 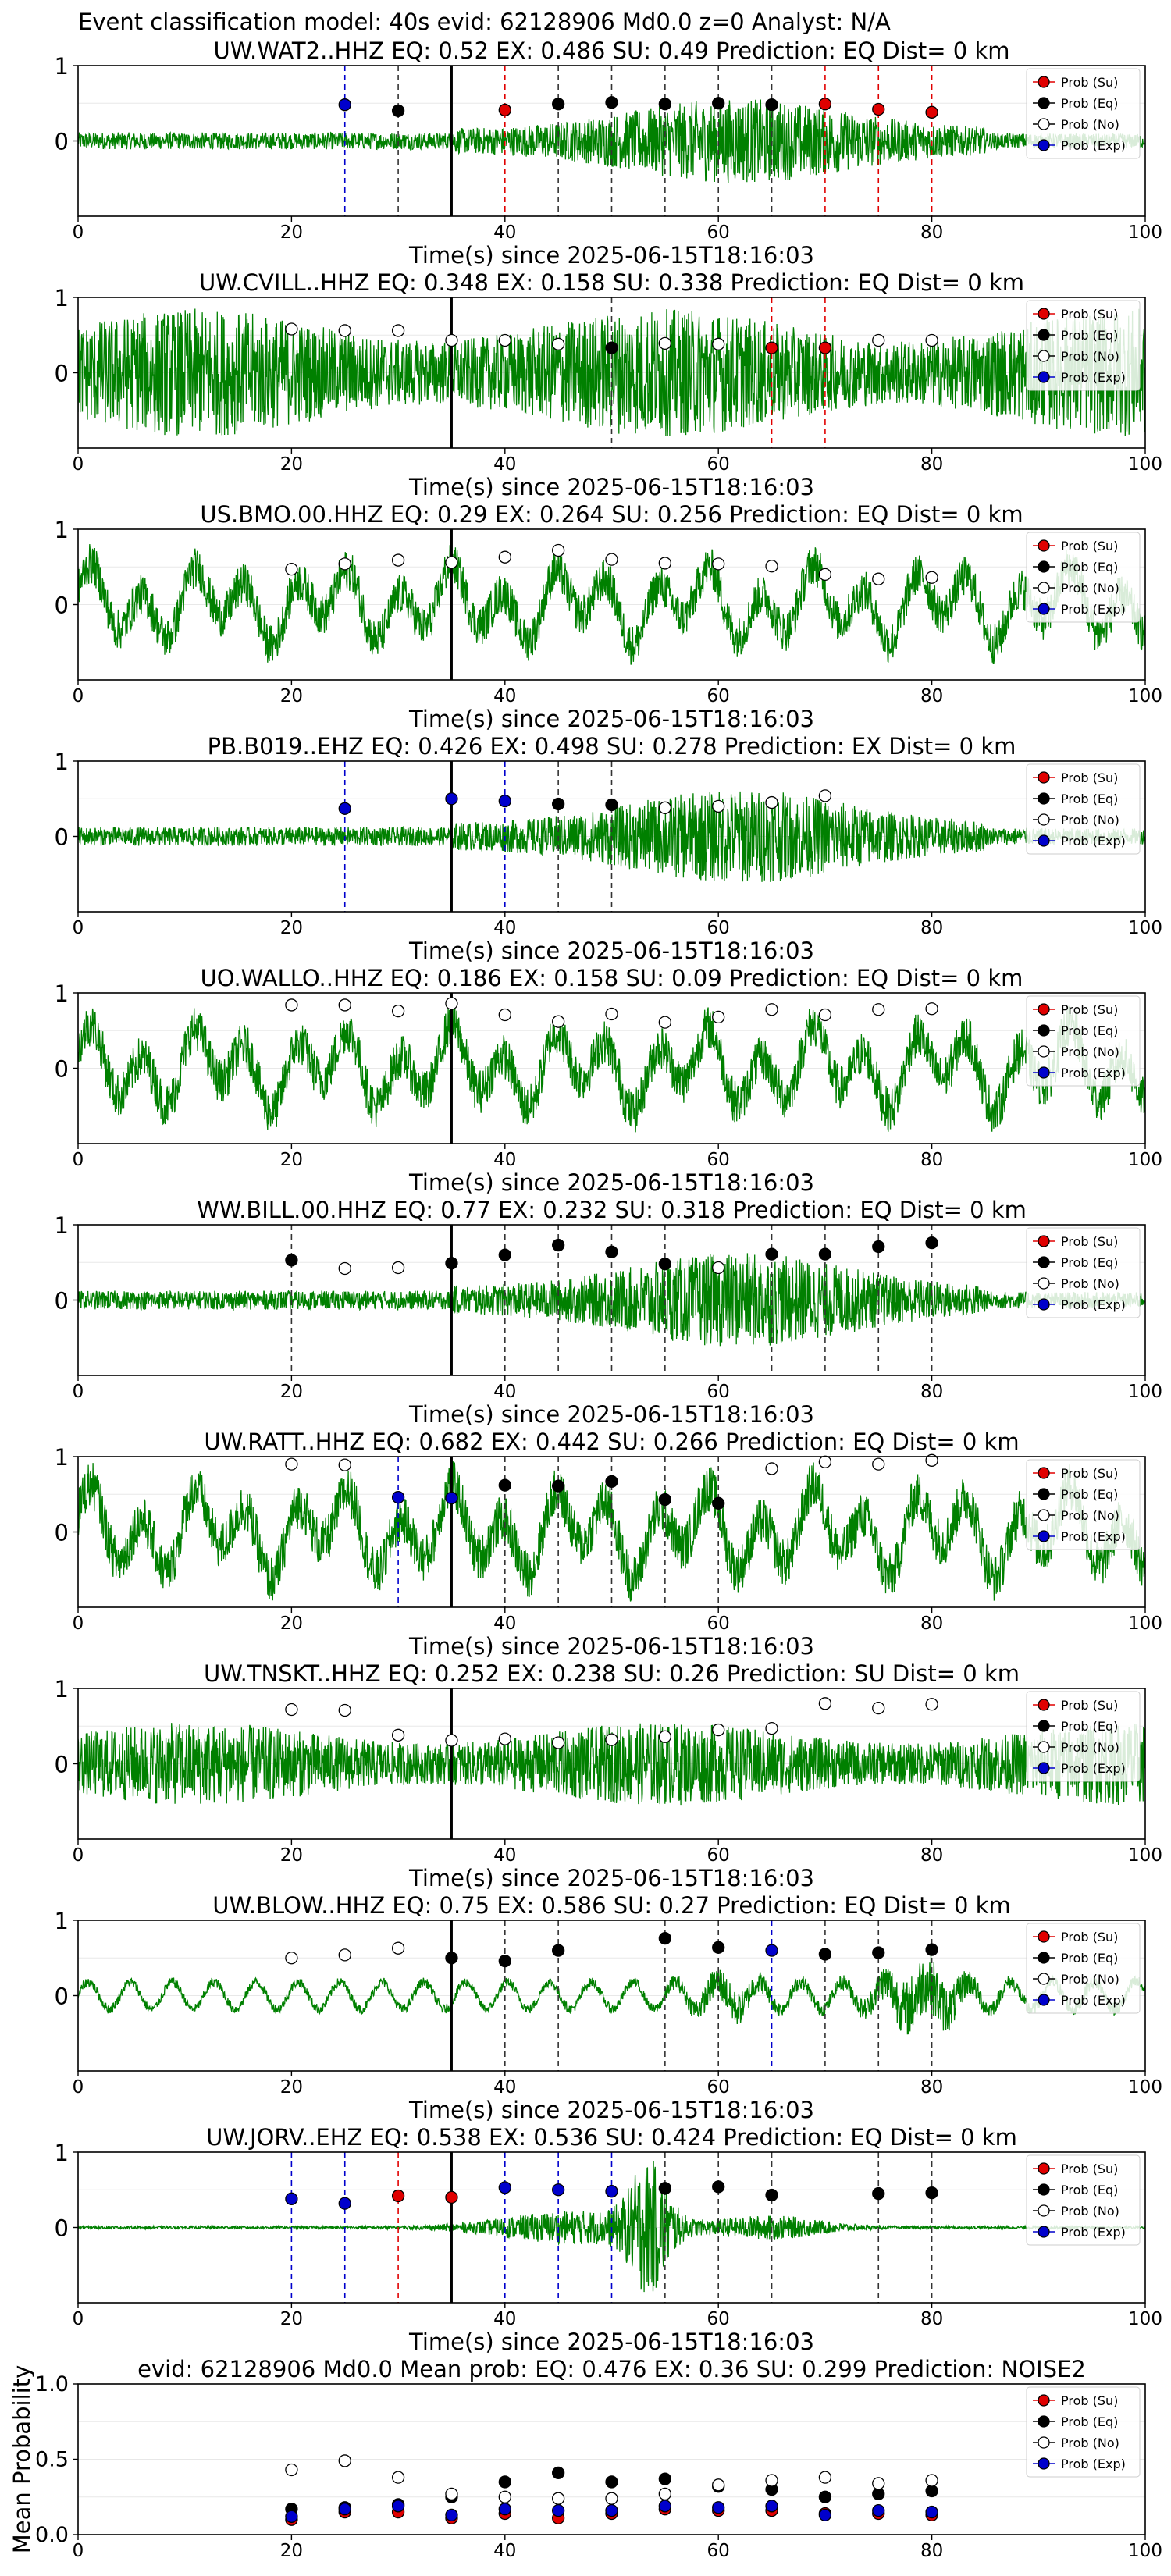 I want to click on panel-10-xlabel: Time(s) since 2025-06-15T18:16:03, so click(x=611, y=2342).